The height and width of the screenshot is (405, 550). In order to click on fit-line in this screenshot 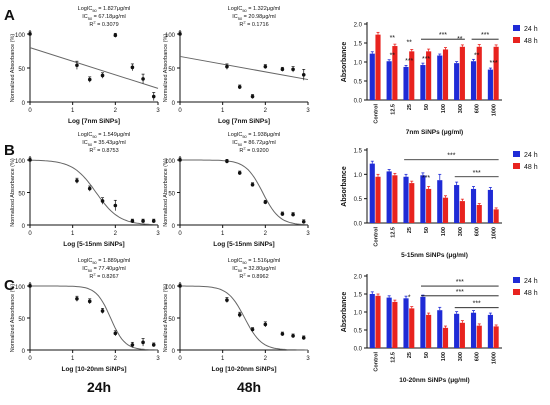, I will do `click(94, 68)`.